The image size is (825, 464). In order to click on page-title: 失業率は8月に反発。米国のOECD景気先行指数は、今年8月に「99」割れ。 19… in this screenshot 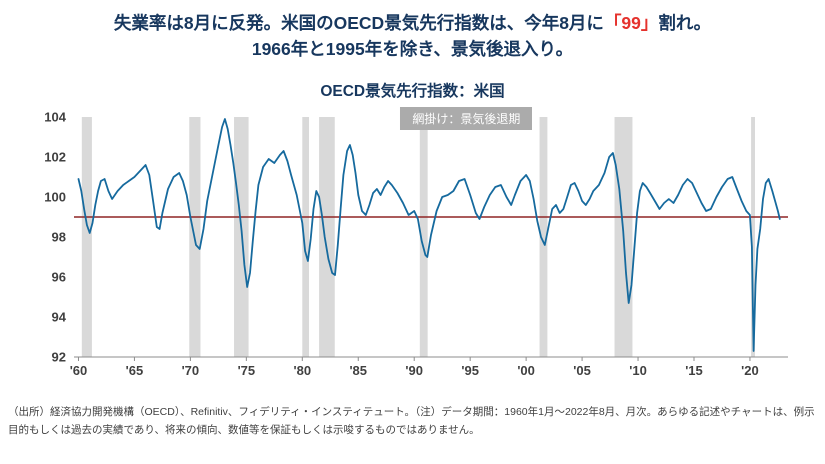, I will do `click(412, 31)`.